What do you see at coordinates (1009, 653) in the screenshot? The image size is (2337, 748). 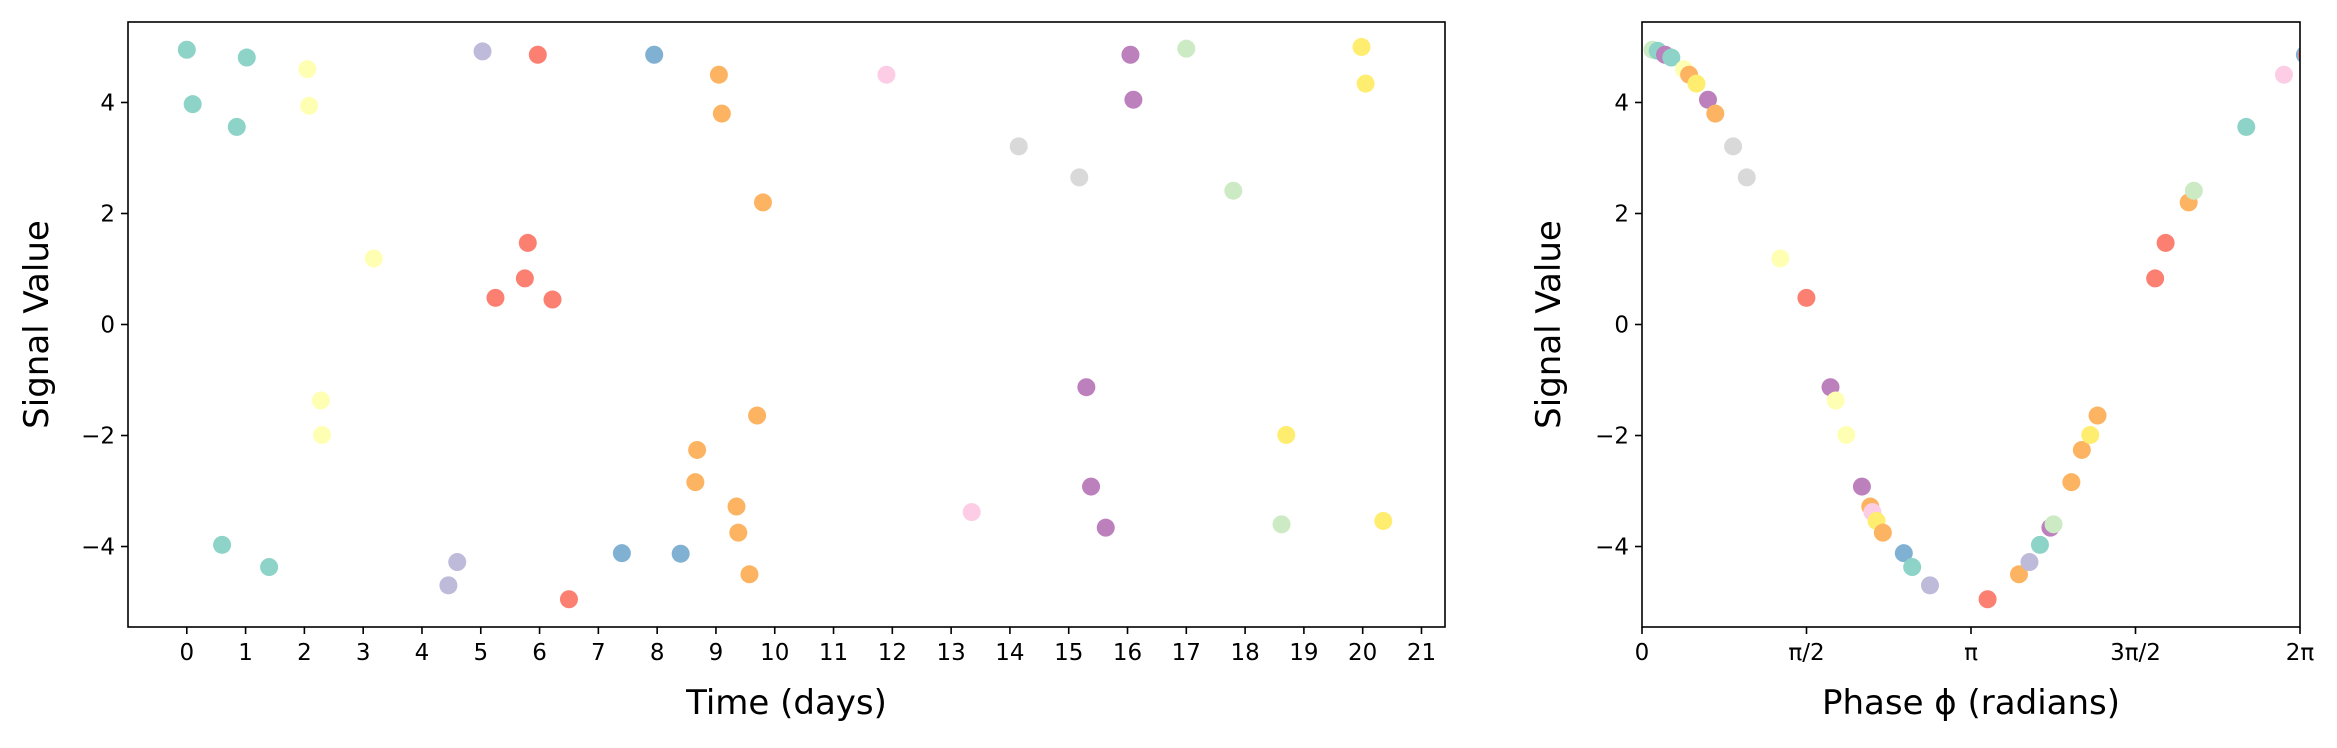 I see `time-x-tick-label: 14` at bounding box center [1009, 653].